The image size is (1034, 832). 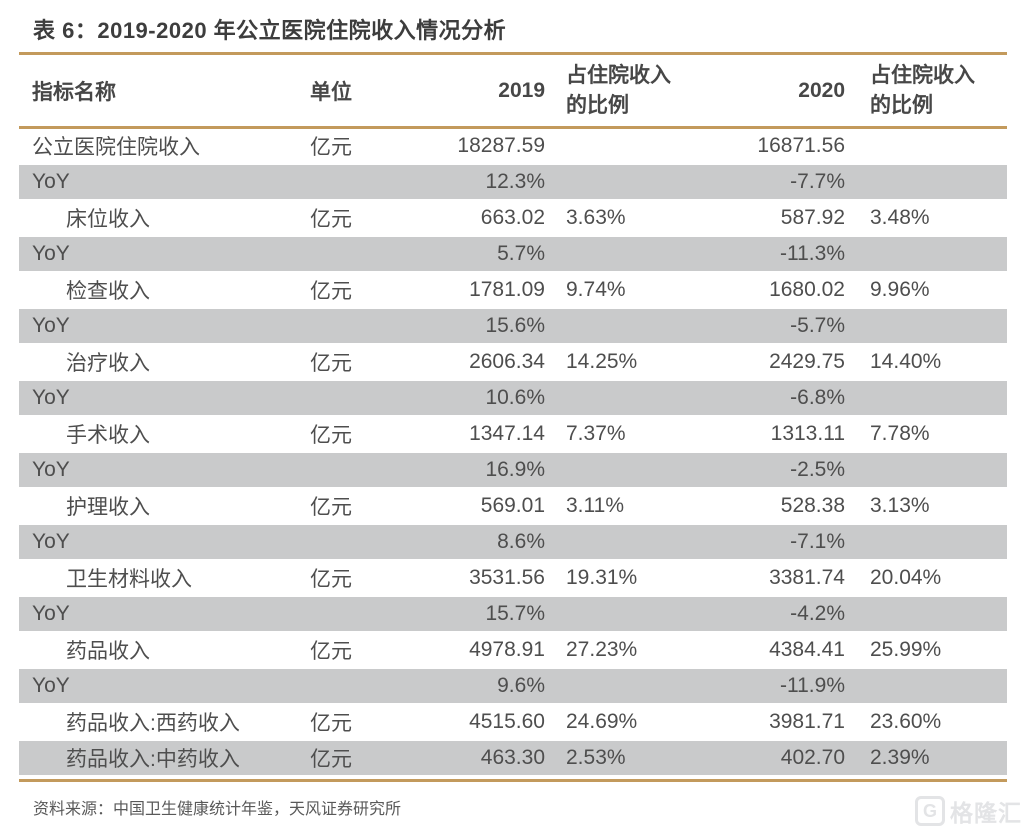 I want to click on cell-2019-value: 9.6%, so click(x=477, y=687).